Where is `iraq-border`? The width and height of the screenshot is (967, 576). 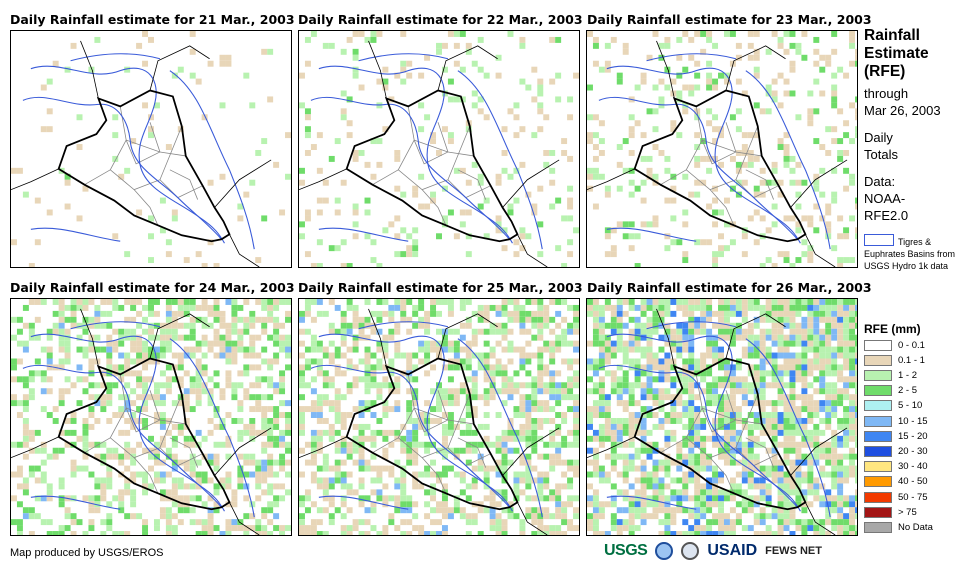 iraq-border is located at coordinates (720, 166).